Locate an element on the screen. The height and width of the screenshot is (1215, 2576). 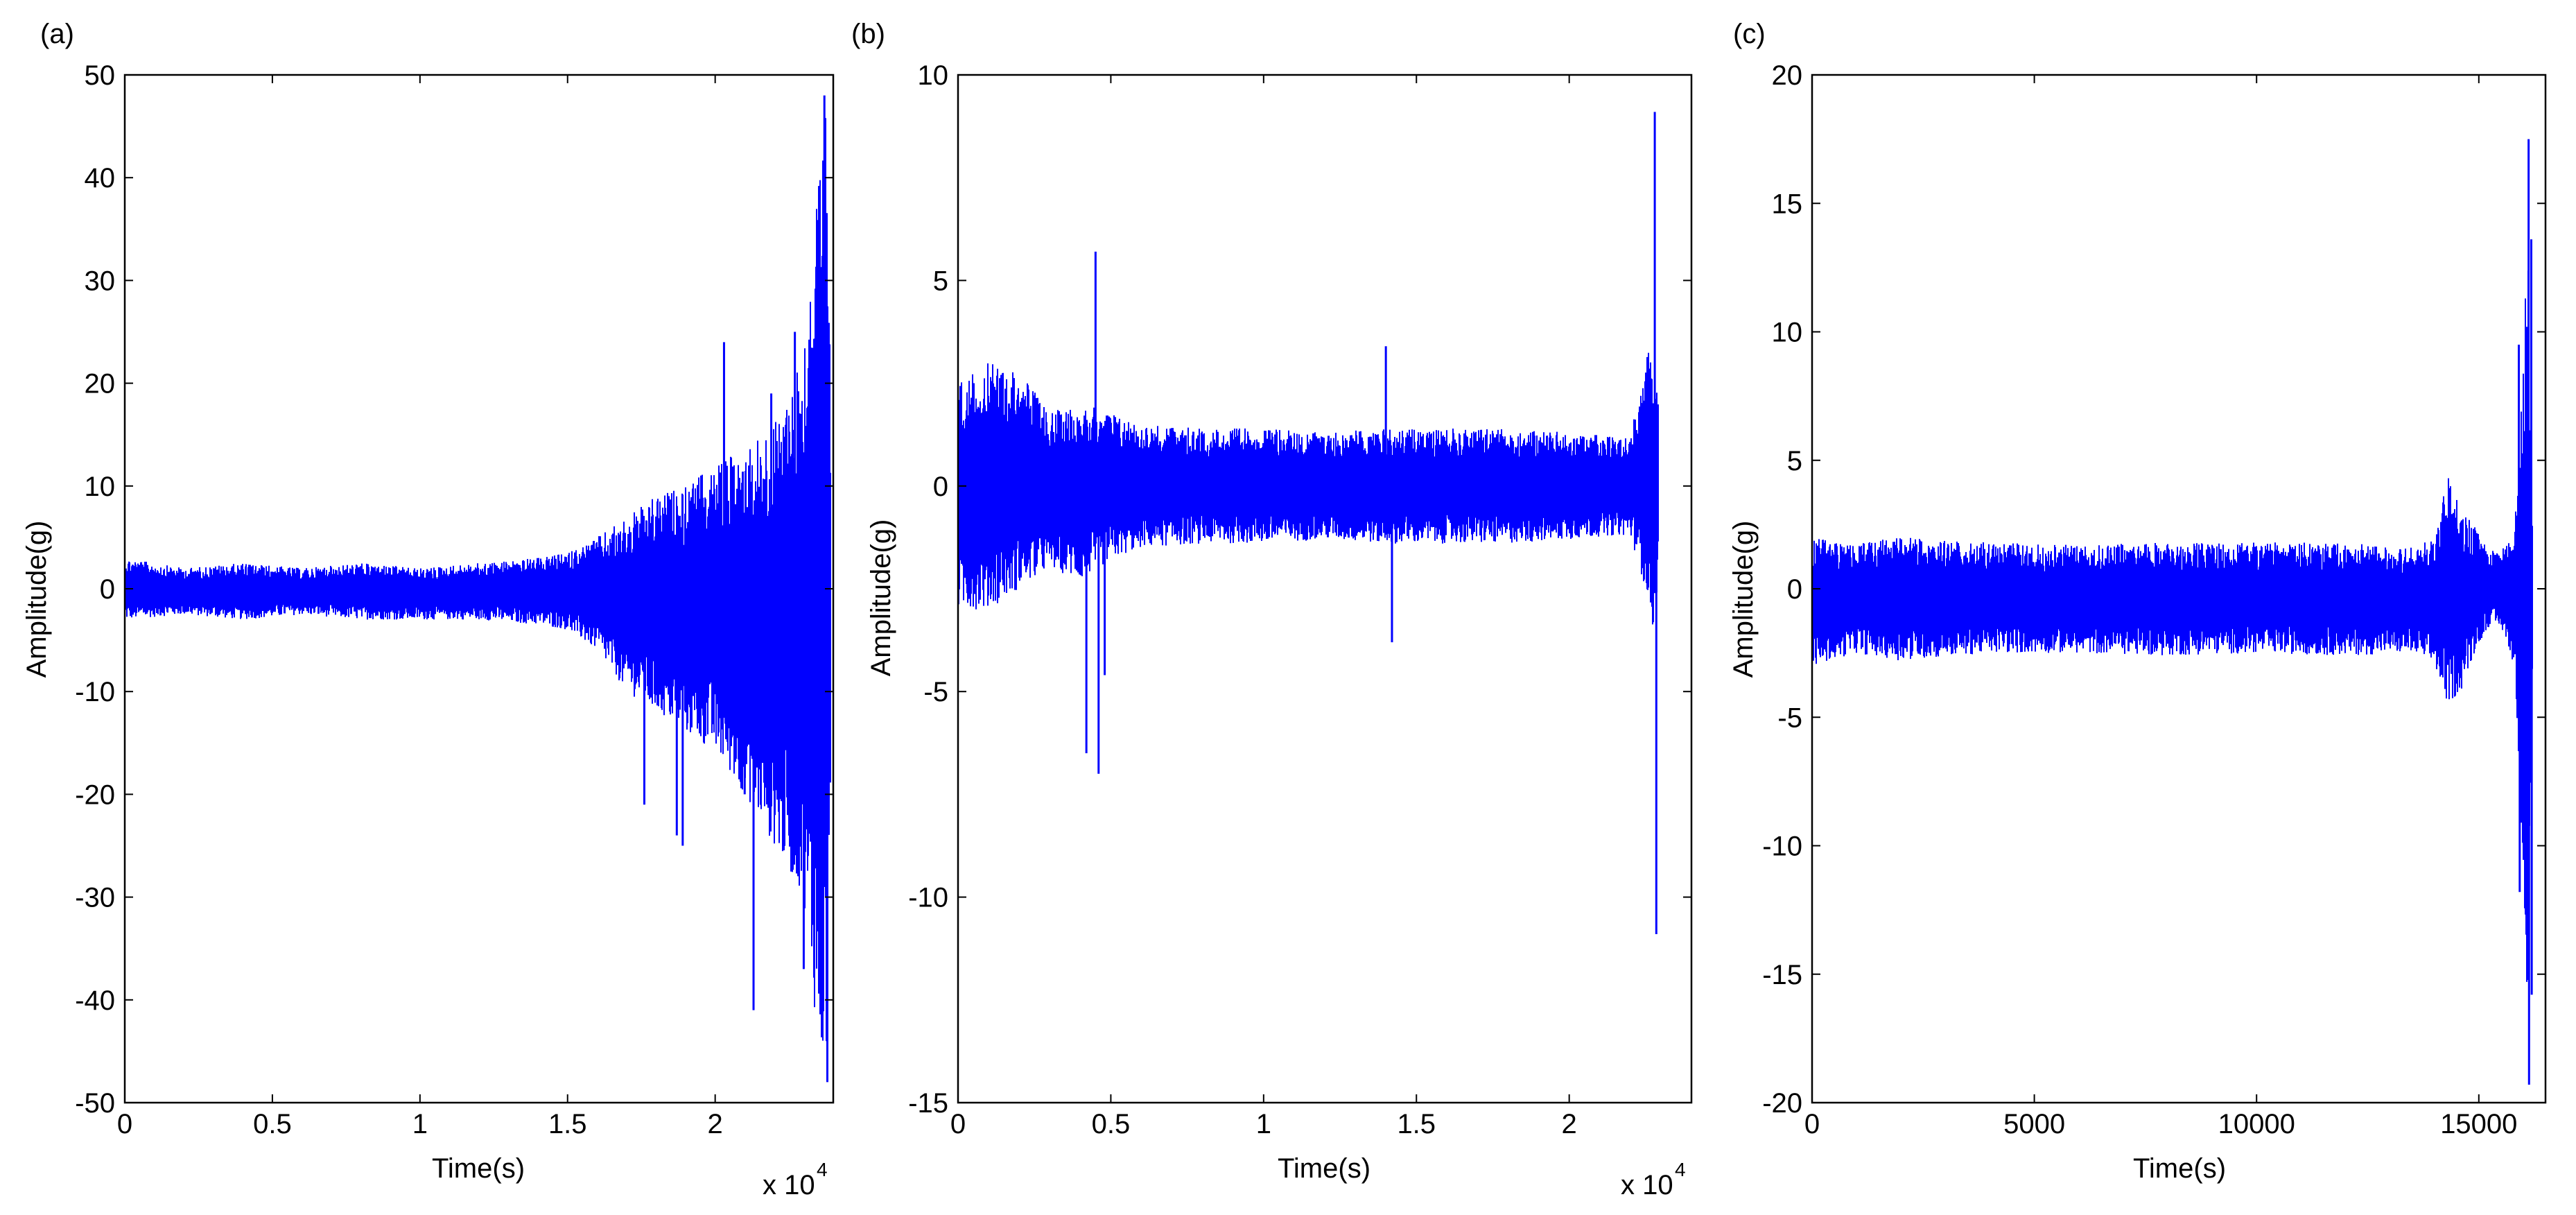
panel-a-ytick-label: 0 is located at coordinates (107, 590).